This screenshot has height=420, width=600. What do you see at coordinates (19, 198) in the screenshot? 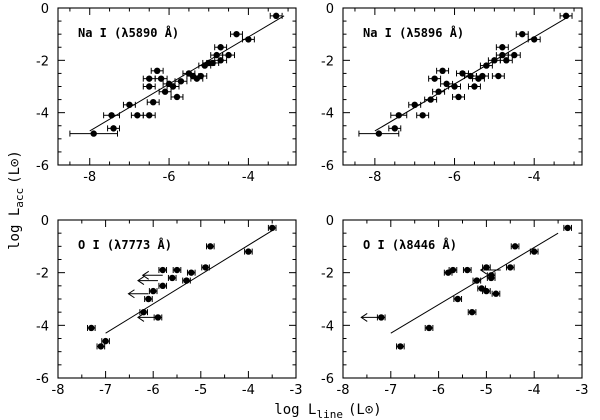
I see `y-axis-title-sub: acc` at bounding box center [19, 198].